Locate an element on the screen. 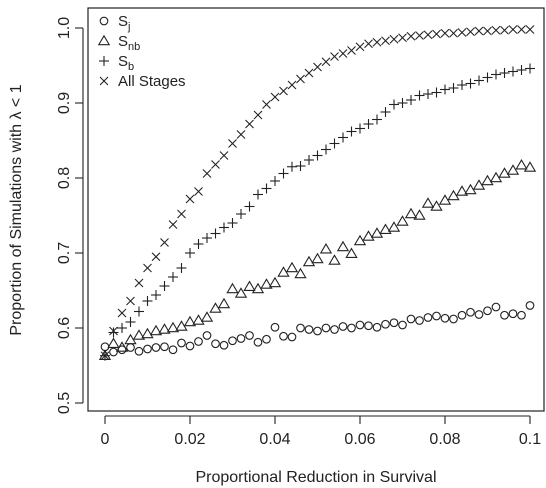 The image size is (546, 488). y-tick-label: 0.9 is located at coordinates (64, 103).